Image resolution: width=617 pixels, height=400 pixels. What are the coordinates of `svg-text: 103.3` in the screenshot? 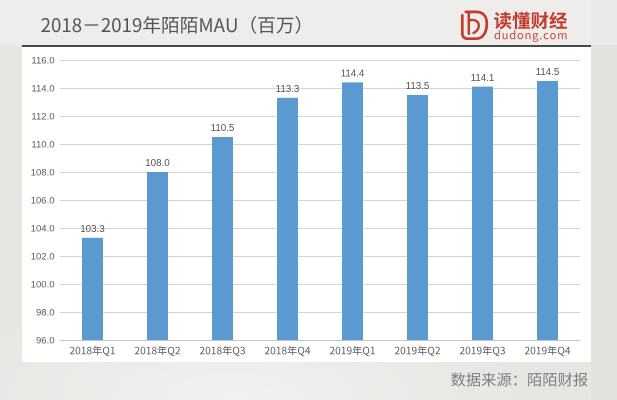 It's located at (92, 229).